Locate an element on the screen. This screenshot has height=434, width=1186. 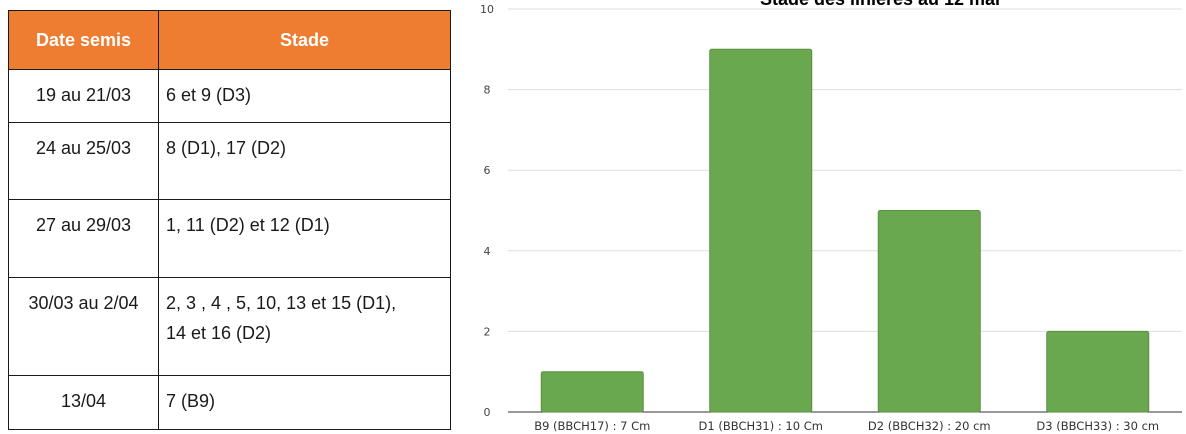
table-row: 27 au 29/03 1, 11 (D2) et 12 (D1) is located at coordinates (229, 238).